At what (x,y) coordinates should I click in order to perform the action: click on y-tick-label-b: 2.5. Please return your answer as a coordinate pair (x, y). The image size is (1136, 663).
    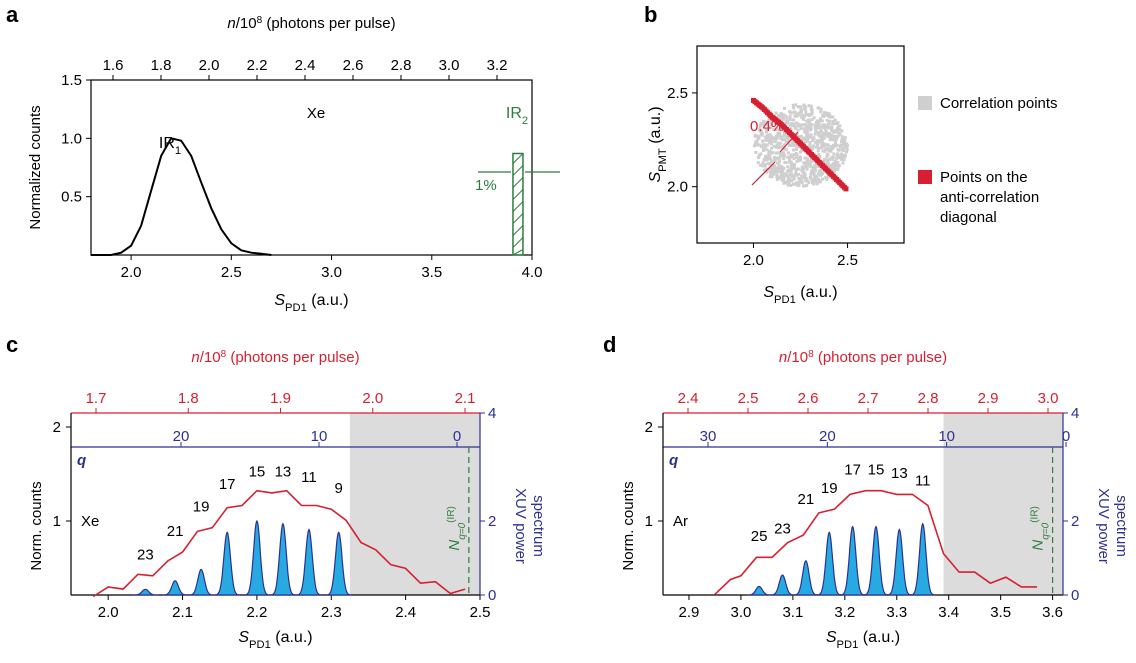
    Looking at the image, I should click on (677, 93).